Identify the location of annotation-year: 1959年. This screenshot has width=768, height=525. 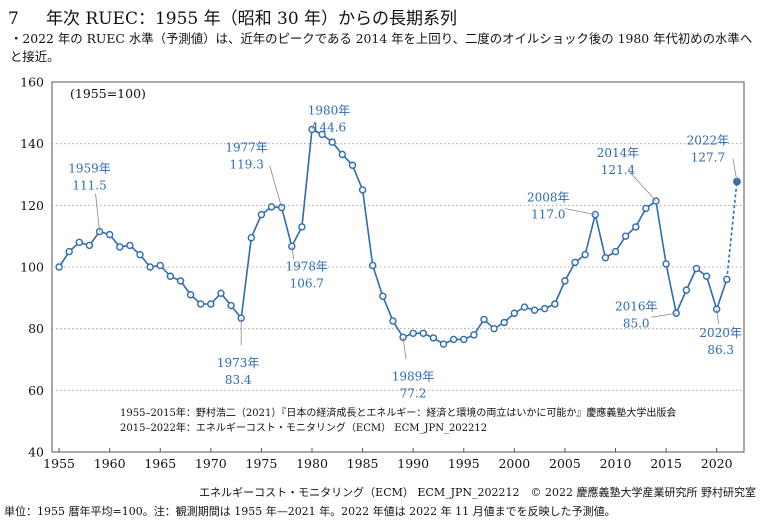
(89, 169).